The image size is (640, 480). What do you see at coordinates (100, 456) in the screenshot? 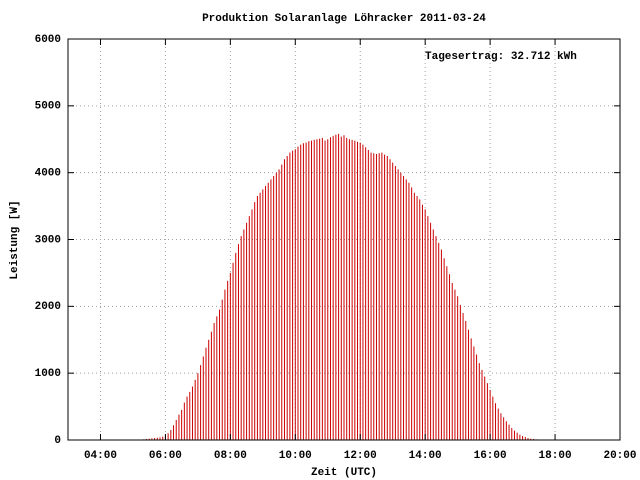
I see `x-tick-label: 04:00` at bounding box center [100, 456].